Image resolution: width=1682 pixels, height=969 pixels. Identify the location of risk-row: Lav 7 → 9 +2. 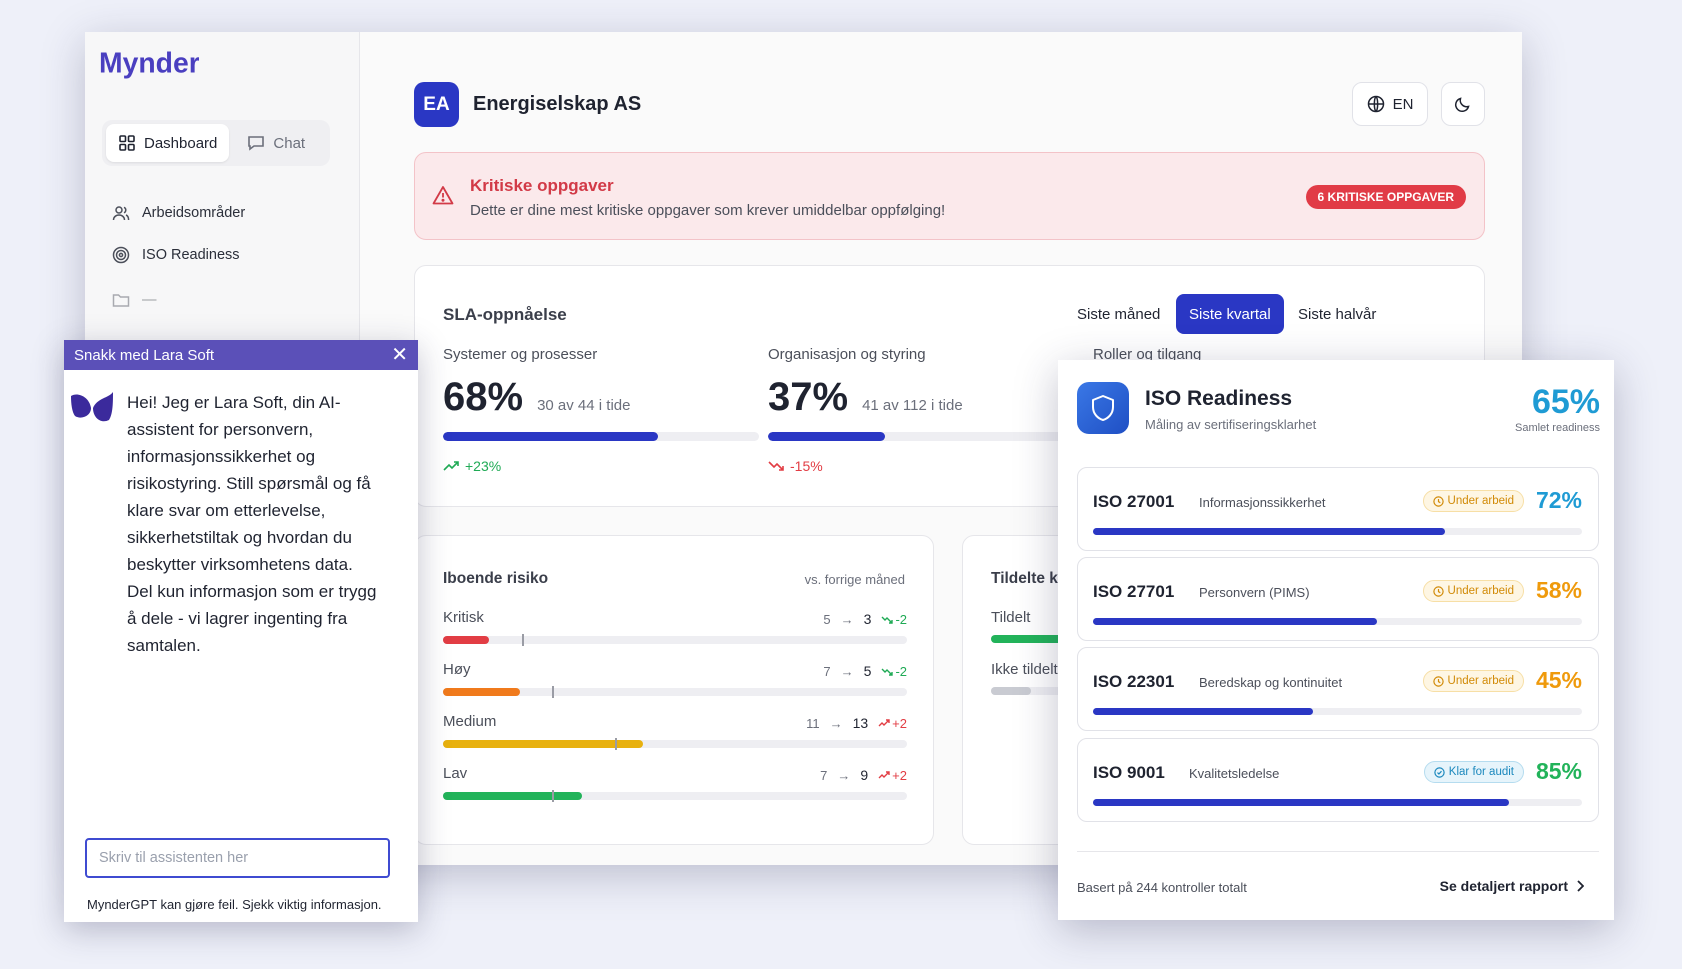
(675, 783).